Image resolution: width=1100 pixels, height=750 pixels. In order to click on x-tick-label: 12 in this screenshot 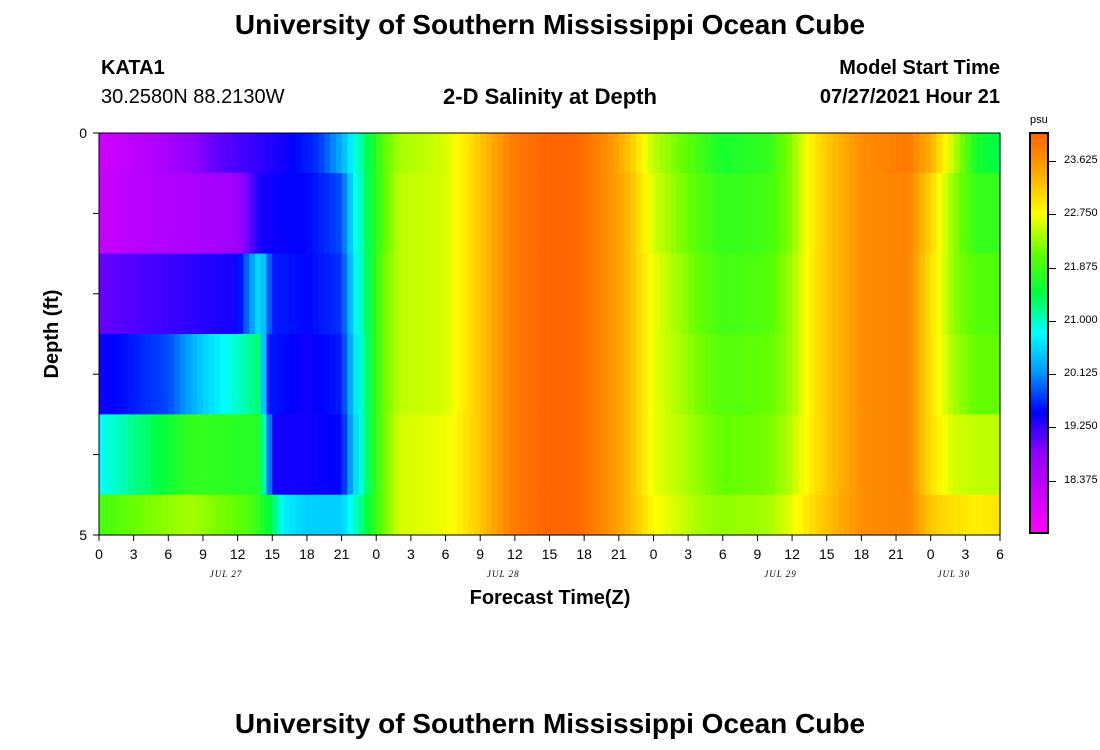, I will do `click(238, 554)`.